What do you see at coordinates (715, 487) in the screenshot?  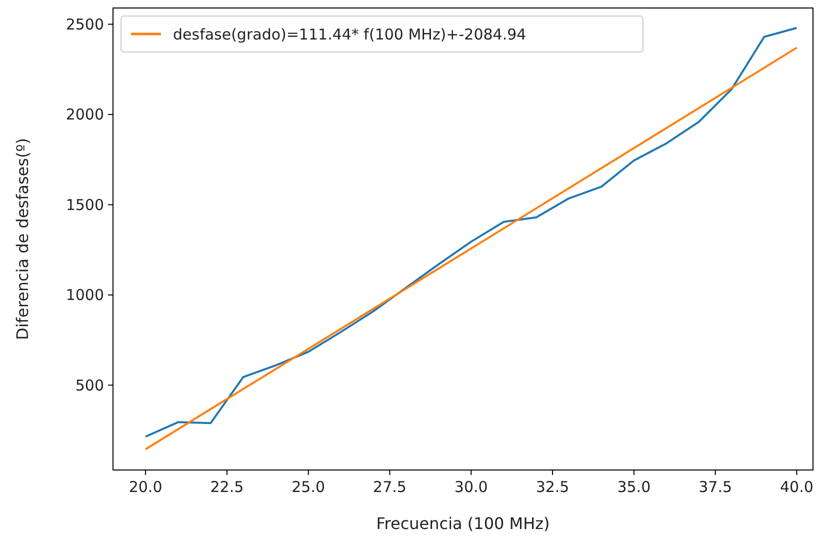 I see `x-tick-label: 37.5` at bounding box center [715, 487].